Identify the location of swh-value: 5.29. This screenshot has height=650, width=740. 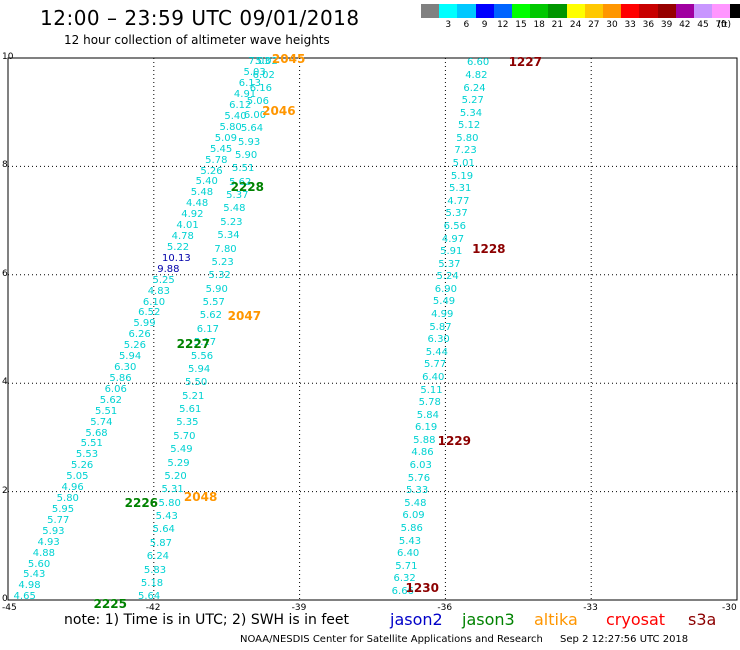
(178, 463).